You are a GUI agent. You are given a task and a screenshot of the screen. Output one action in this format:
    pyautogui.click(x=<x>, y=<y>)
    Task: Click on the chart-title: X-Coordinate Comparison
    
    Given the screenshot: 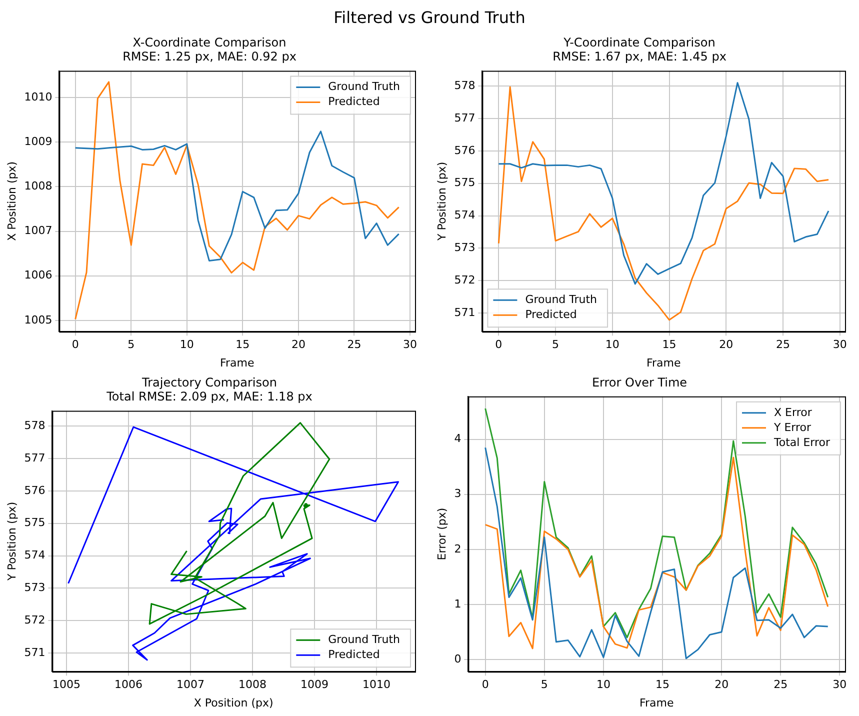 What is the action you would take?
    pyautogui.click(x=209, y=42)
    